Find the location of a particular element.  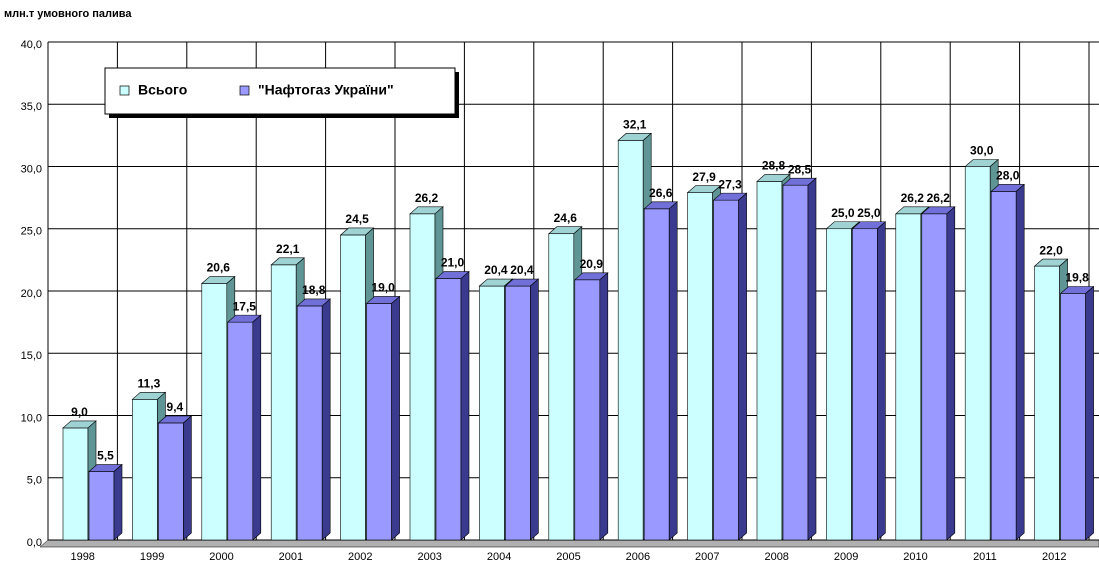

value-label: 24,6 is located at coordinates (566, 218).